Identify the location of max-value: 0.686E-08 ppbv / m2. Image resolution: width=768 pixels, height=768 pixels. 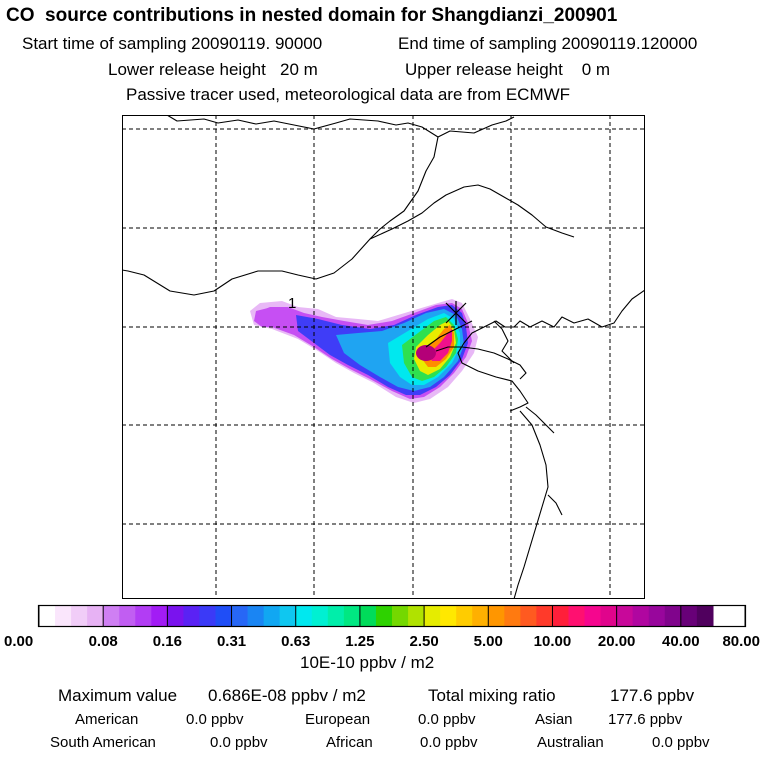
(287, 695).